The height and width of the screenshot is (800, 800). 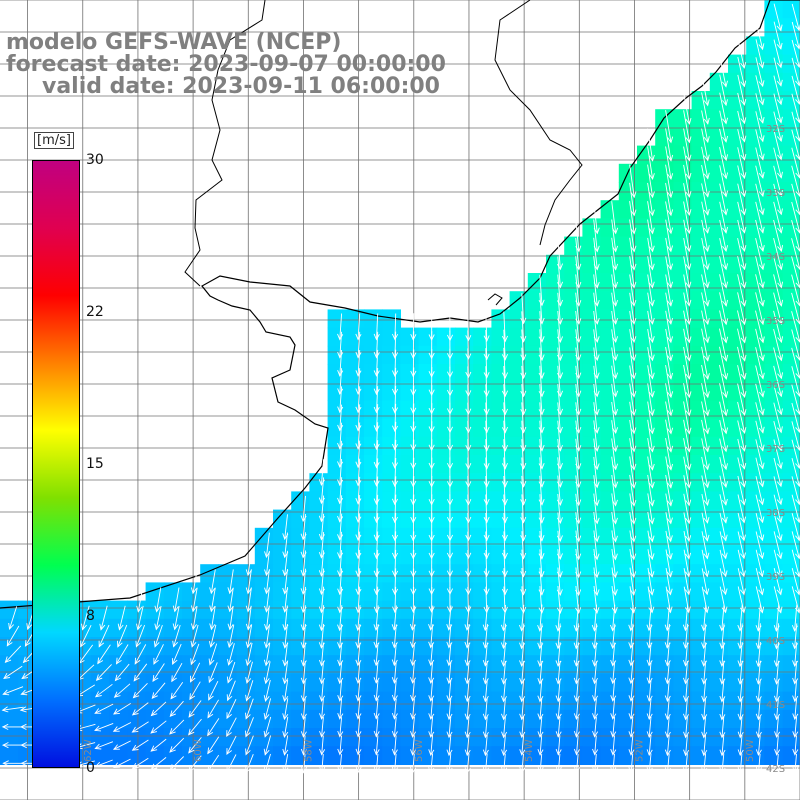 I want to click on parallel-label: 34S, so click(x=775, y=257).